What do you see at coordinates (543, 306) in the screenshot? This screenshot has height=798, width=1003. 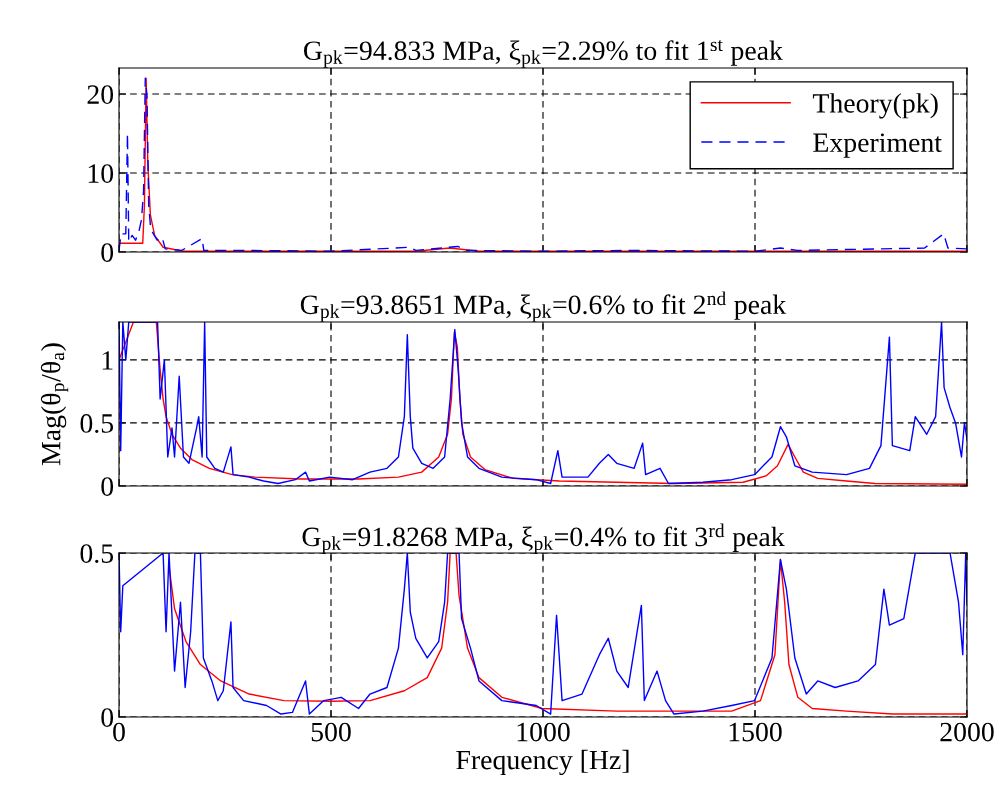 I see `chart-title: G$_{pk}$=93.8651 MPa, ξ$_{pk}$=0.6% to fit 2$^{nd}$ peak` at bounding box center [543, 306].